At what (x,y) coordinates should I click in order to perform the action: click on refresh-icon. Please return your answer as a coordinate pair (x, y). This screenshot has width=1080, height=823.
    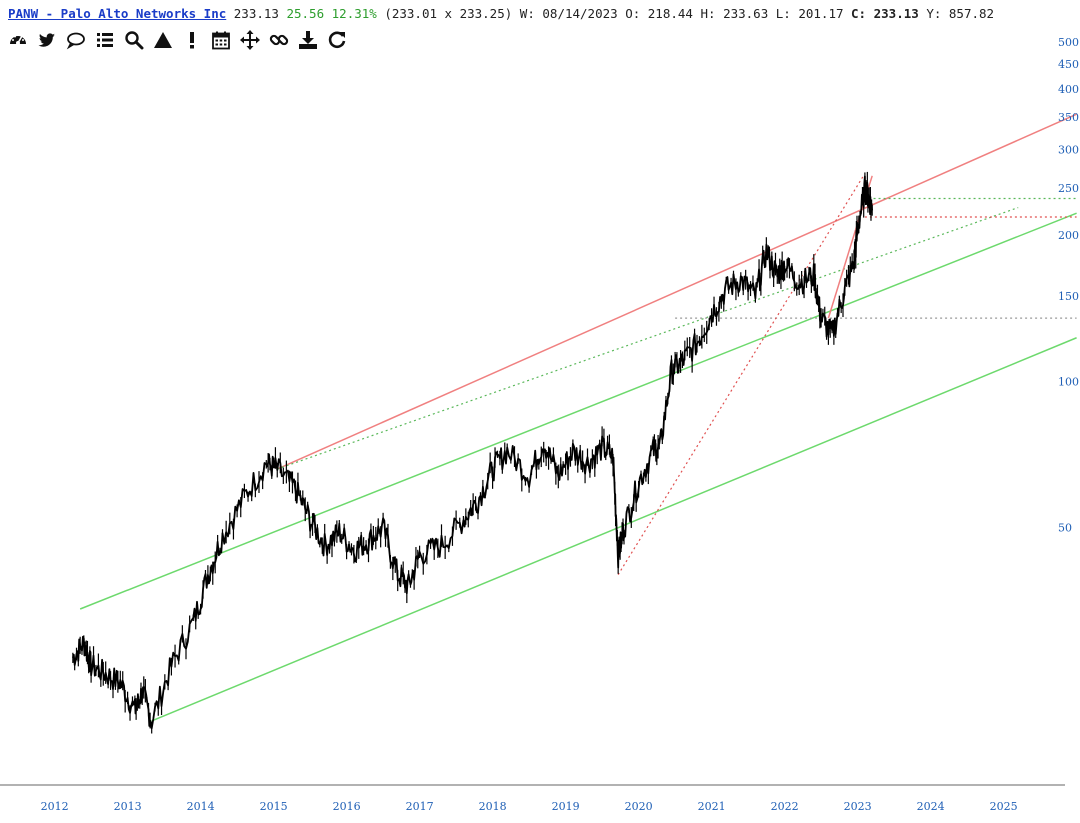
    Looking at the image, I should click on (336, 40).